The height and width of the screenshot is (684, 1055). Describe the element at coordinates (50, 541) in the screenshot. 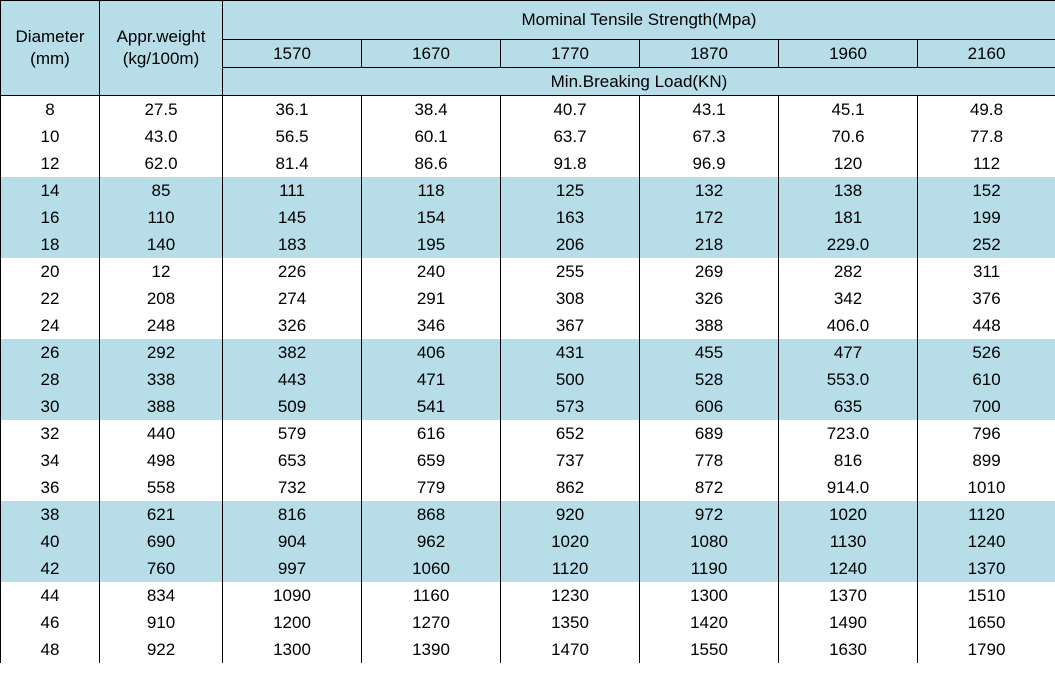

I see `diameter-cell: 40` at that location.